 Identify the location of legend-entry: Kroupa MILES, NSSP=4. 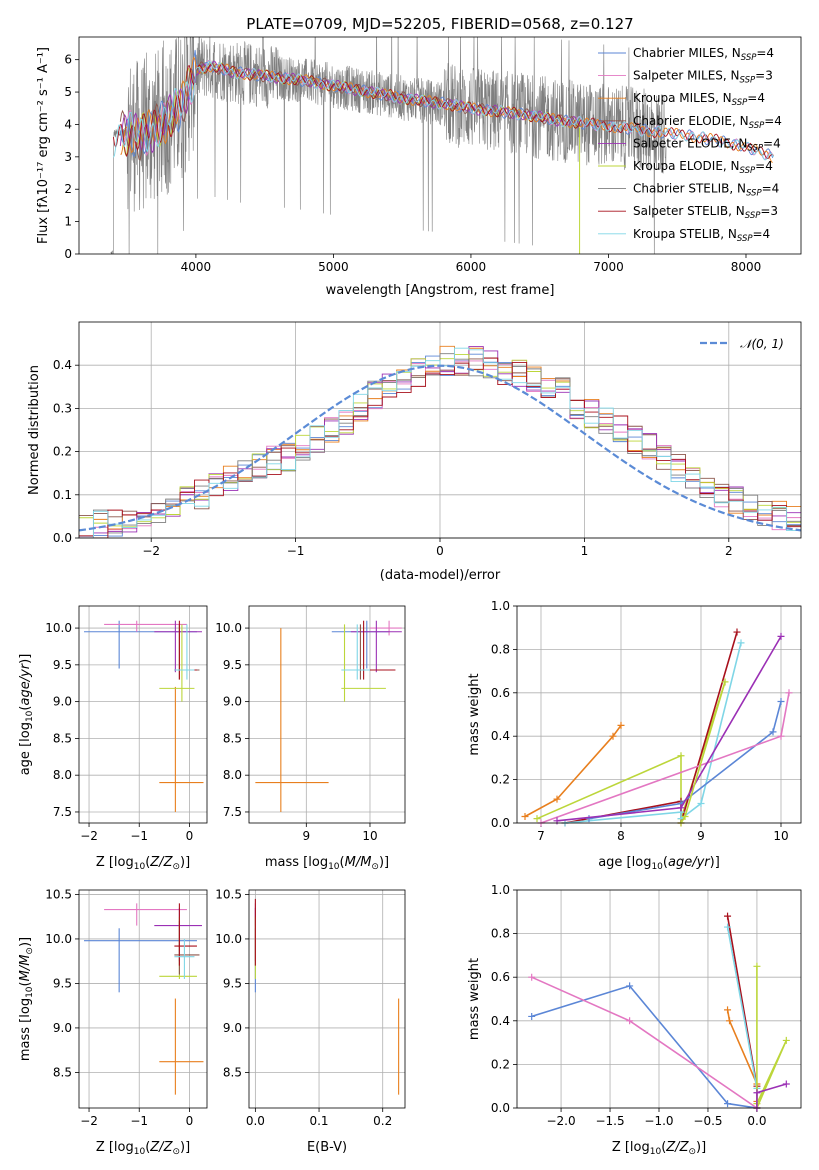
(699, 99).